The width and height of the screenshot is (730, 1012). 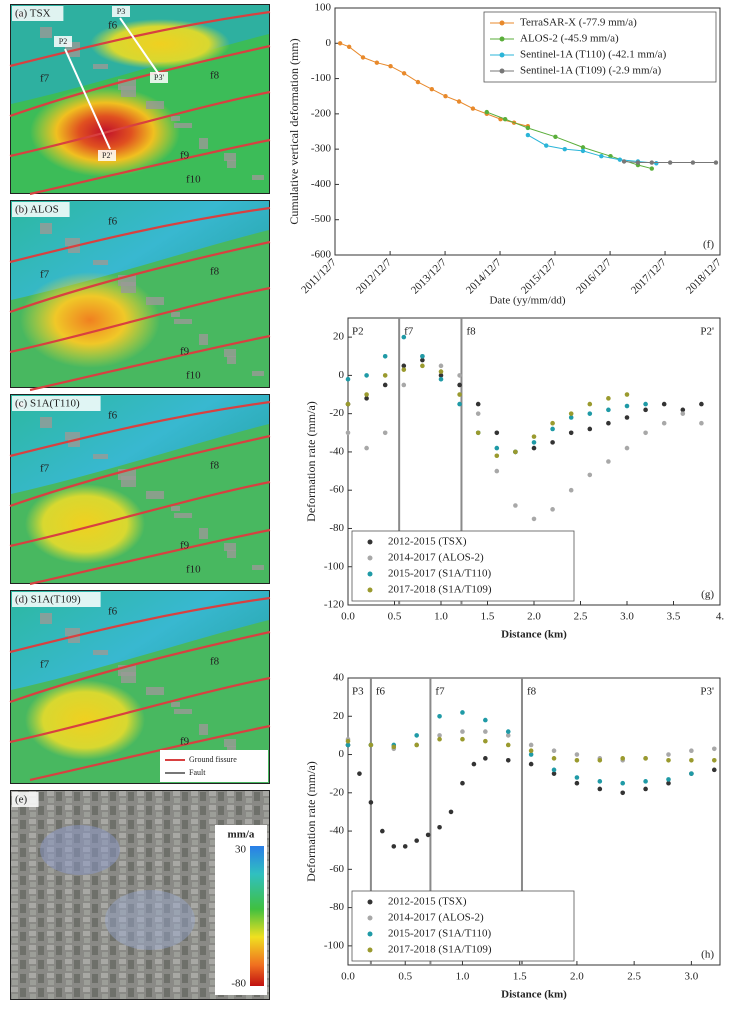 What do you see at coordinates (577, 977) in the screenshot?
I see `x-tick-label: 2.0` at bounding box center [577, 977].